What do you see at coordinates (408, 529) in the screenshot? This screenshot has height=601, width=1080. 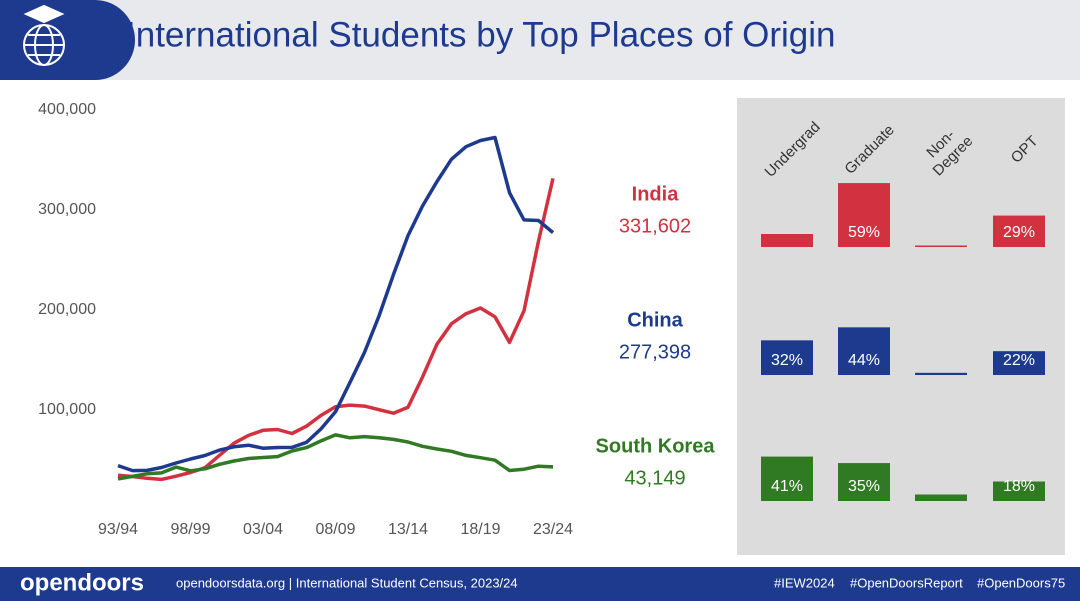 I see `x-tick-label: 13/14` at bounding box center [408, 529].